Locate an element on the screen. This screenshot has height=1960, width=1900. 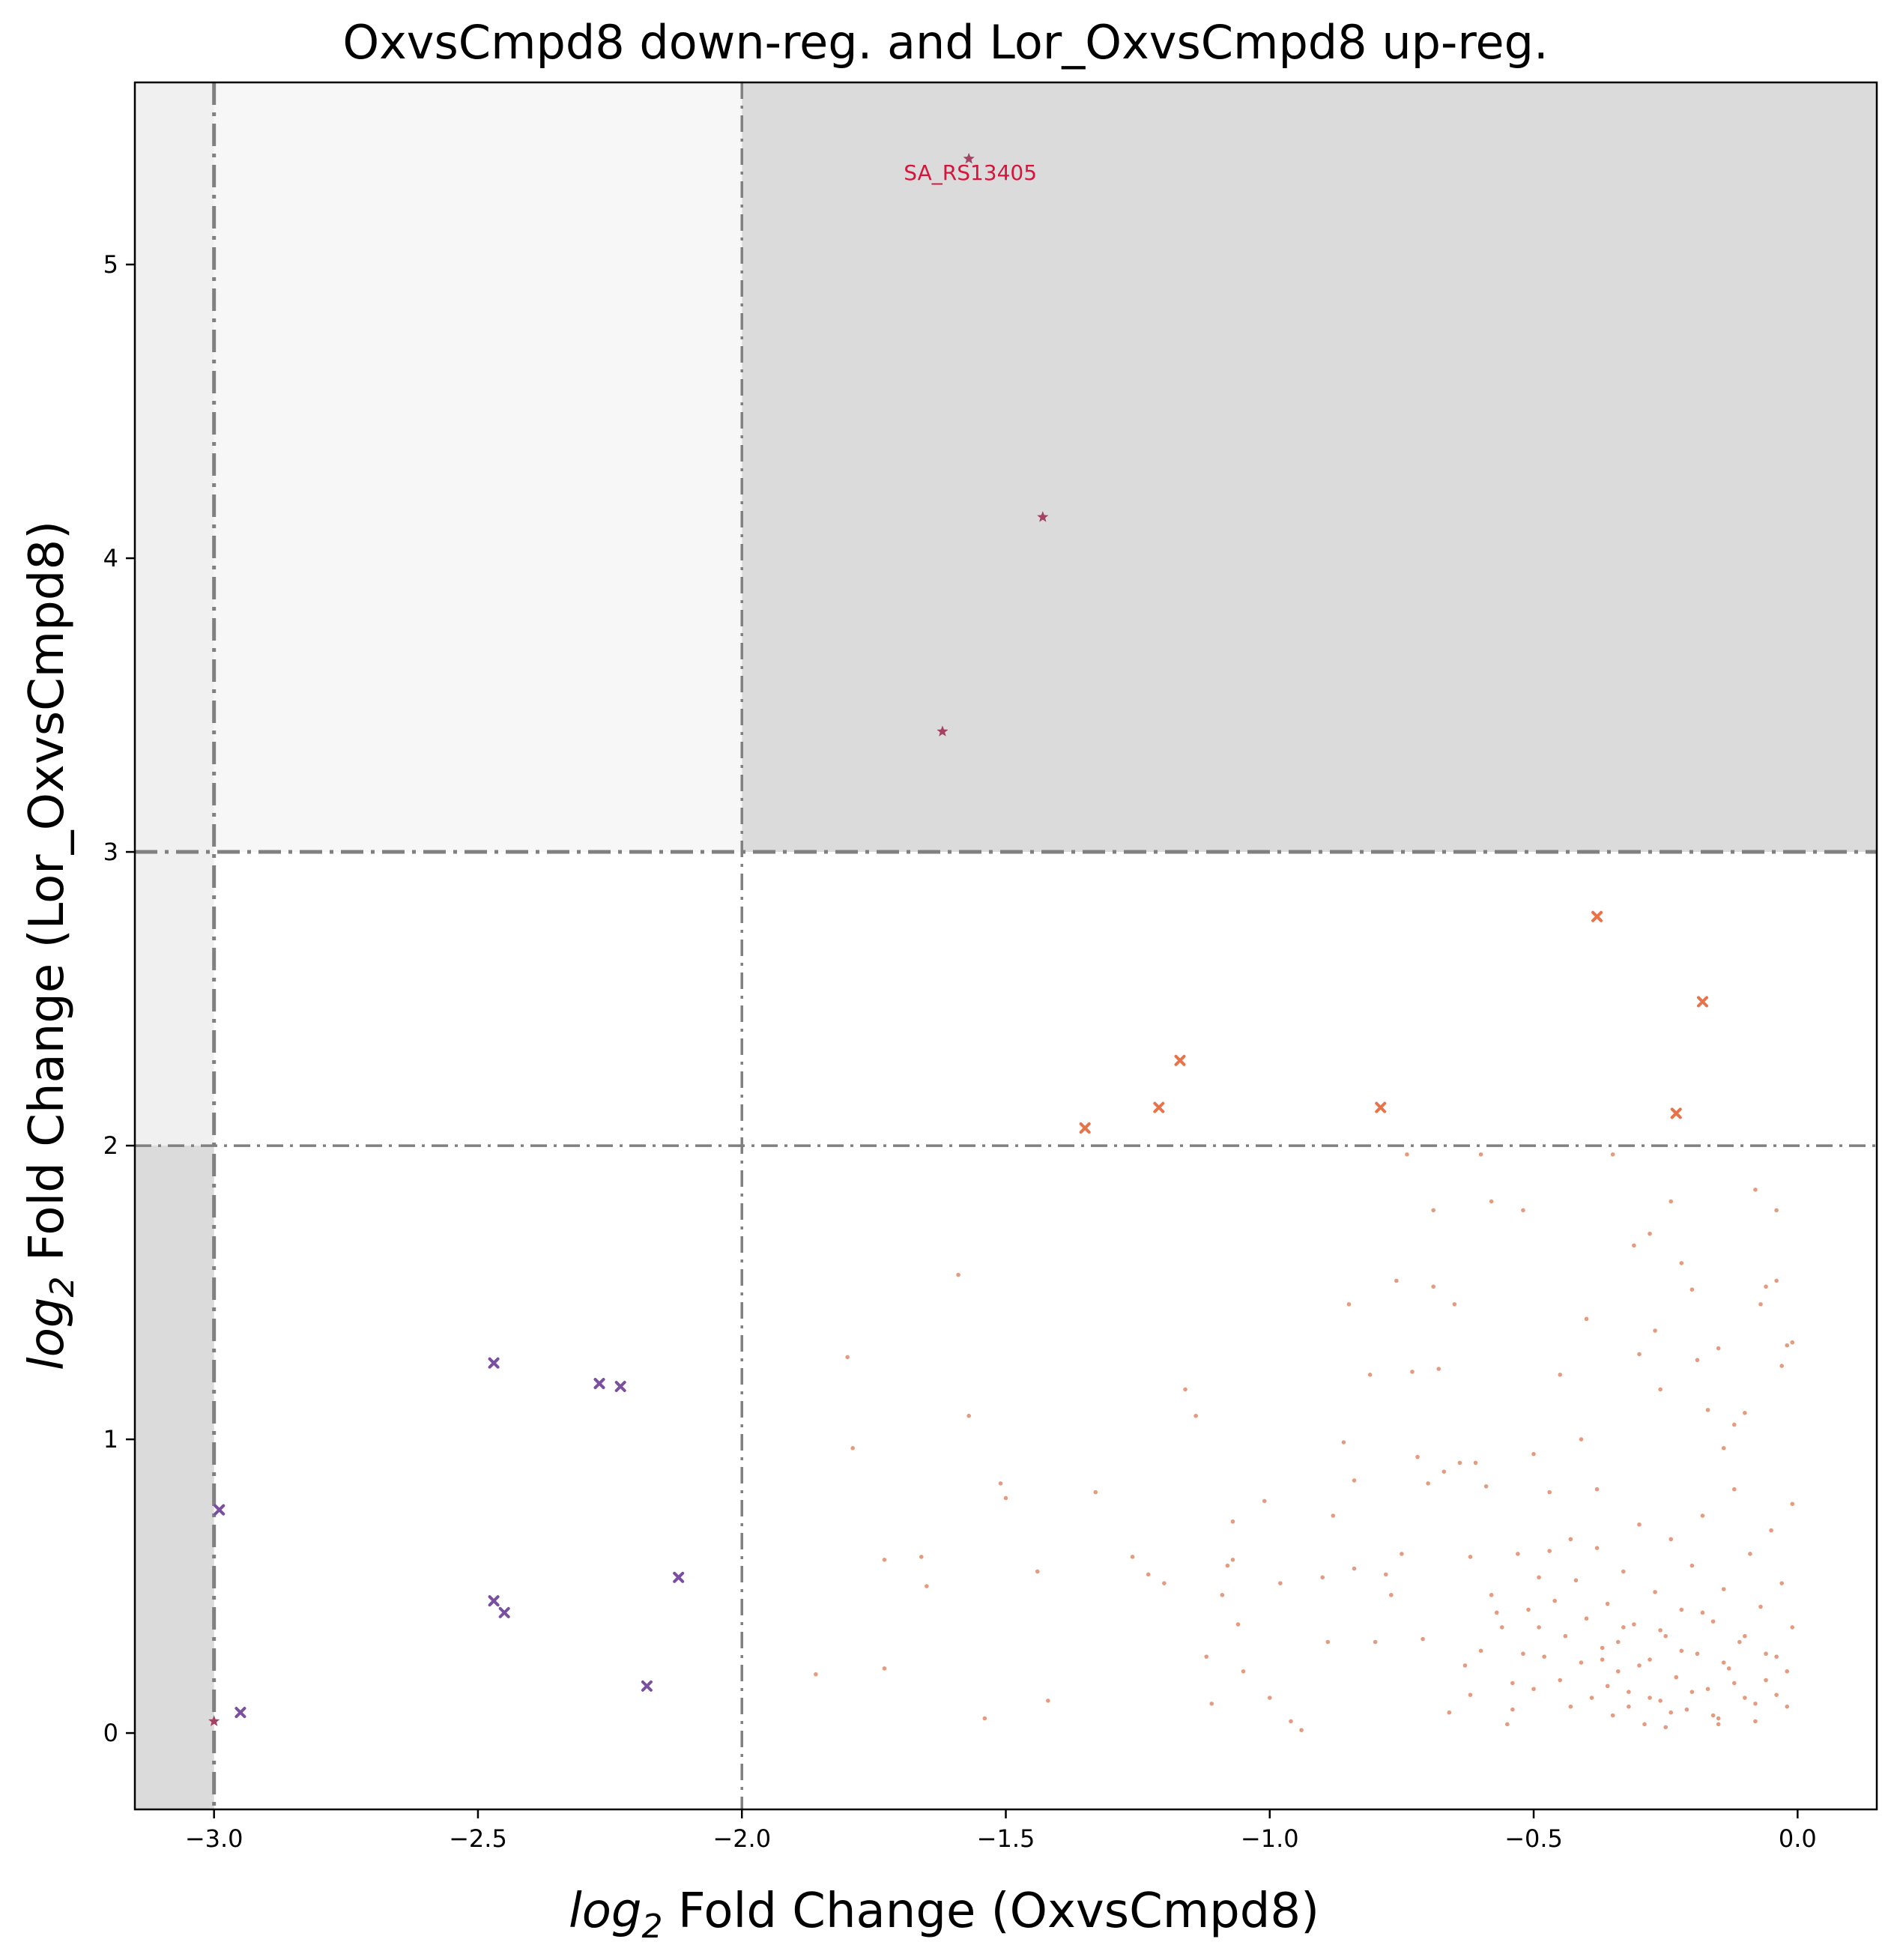
y-tick-label: 3 is located at coordinates (111, 852).